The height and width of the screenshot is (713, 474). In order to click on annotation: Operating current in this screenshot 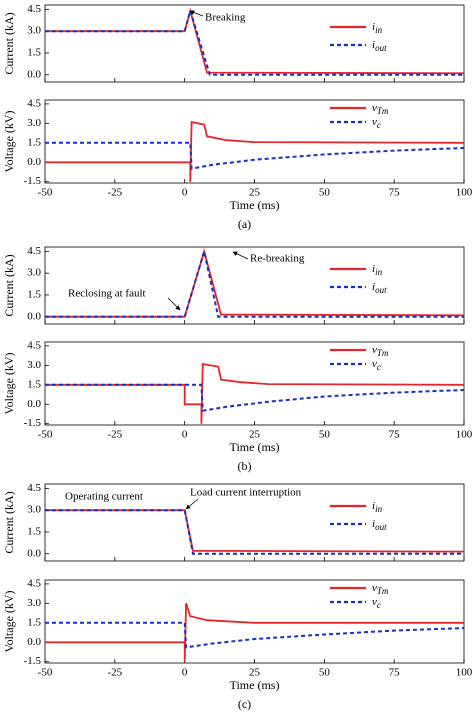, I will do `click(104, 497)`.